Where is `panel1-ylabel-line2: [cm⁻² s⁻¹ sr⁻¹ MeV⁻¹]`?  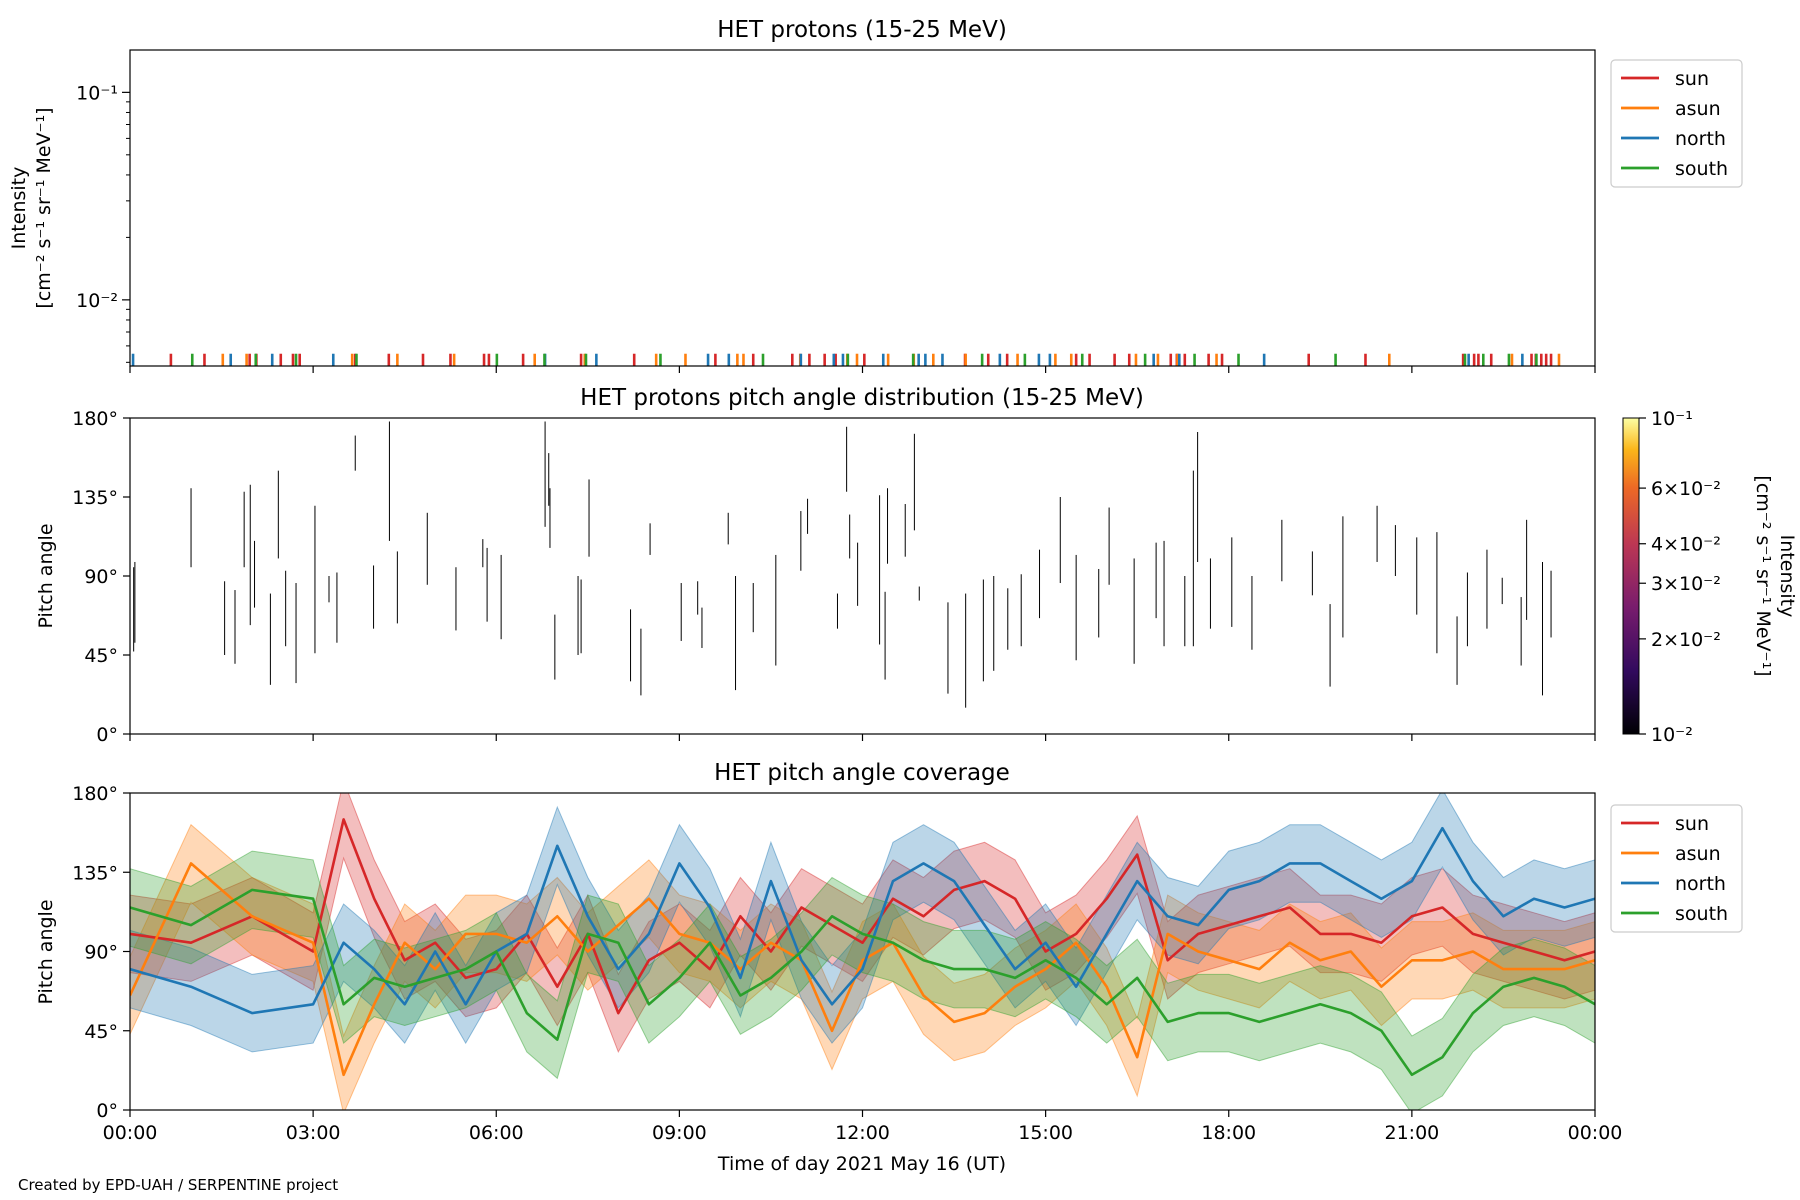 panel1-ylabel-line2: [cm⁻² s⁻¹ sr⁻¹ MeV⁻¹] is located at coordinates (44, 207).